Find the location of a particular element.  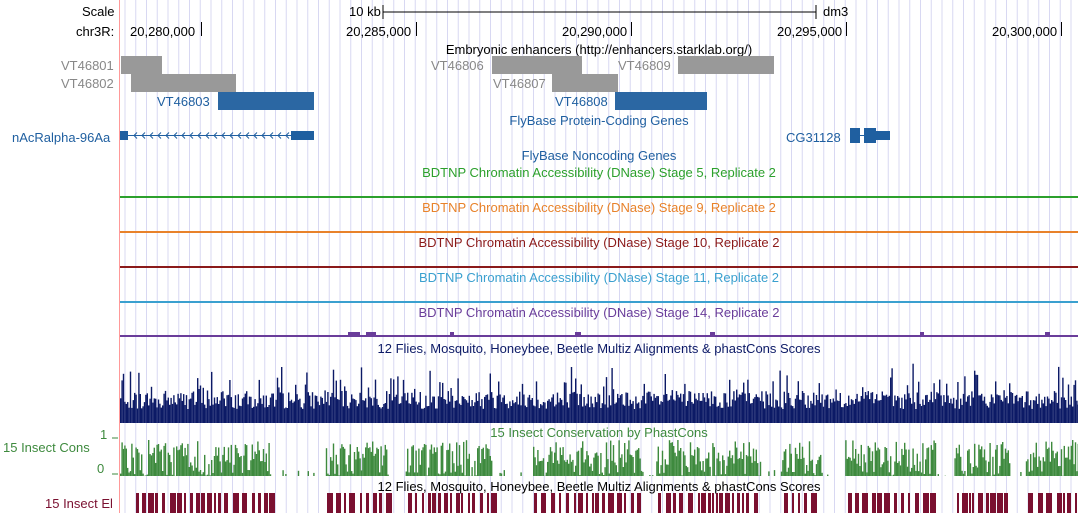

phastcons-ymax: 1 is located at coordinates (104, 434).